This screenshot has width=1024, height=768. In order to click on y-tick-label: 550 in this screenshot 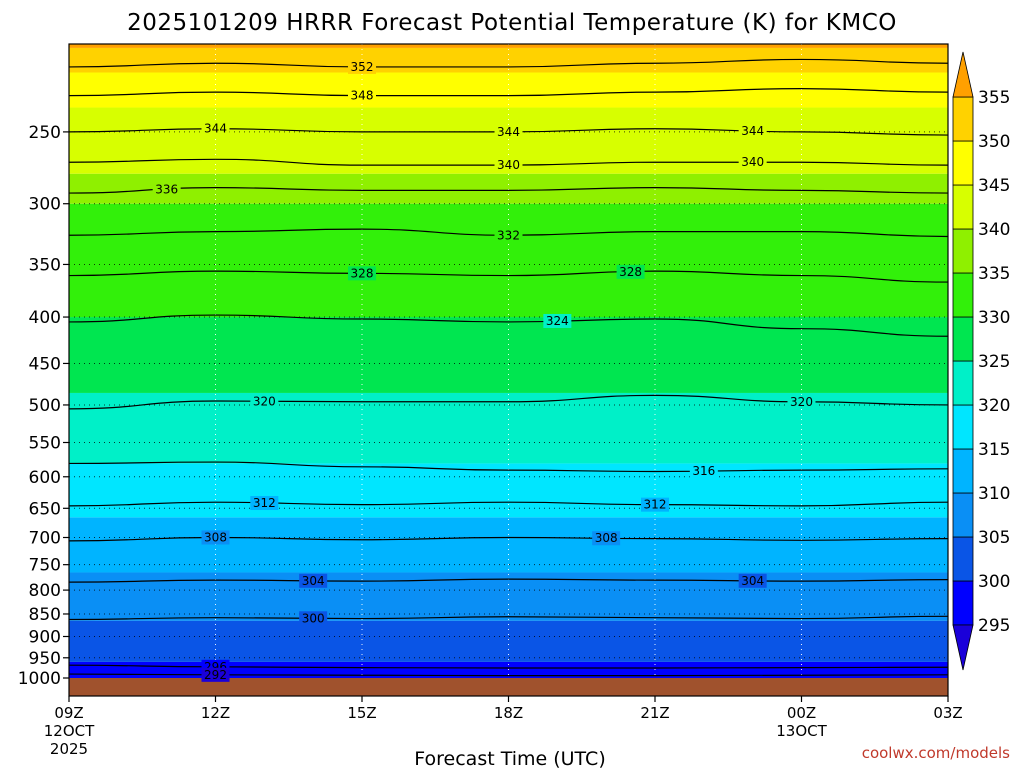, I will do `click(45, 443)`.